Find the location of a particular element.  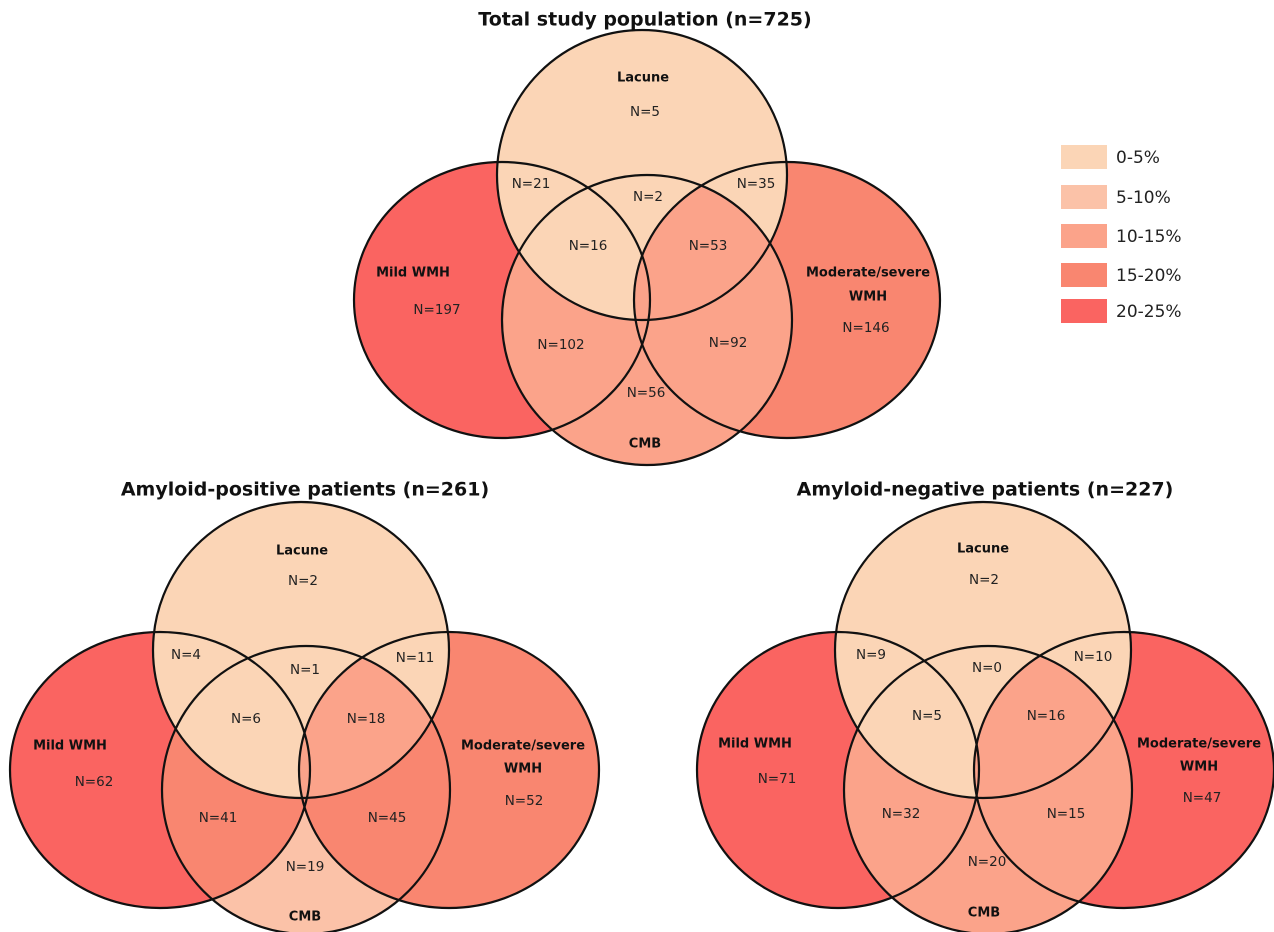

legend-label: 5-10% is located at coordinates (1143, 198).